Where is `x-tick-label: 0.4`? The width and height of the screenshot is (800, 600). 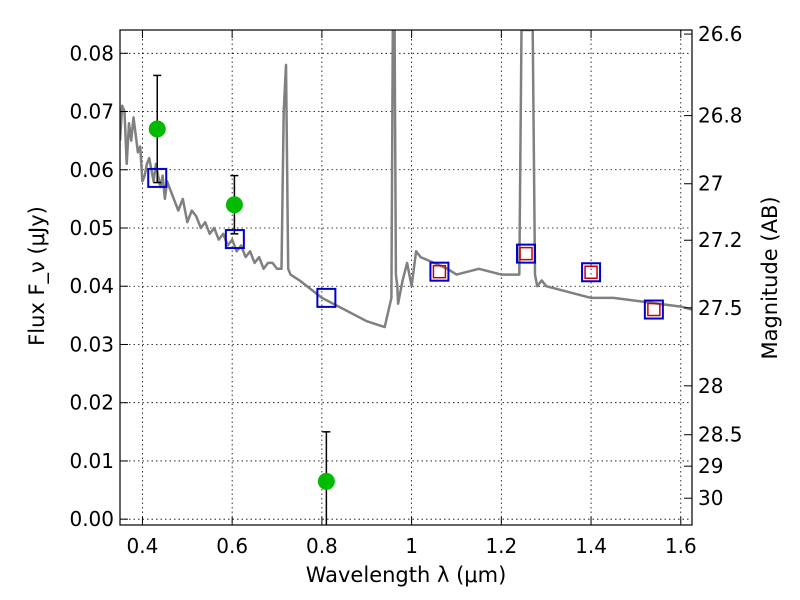 x-tick-label: 0.4 is located at coordinates (143, 546).